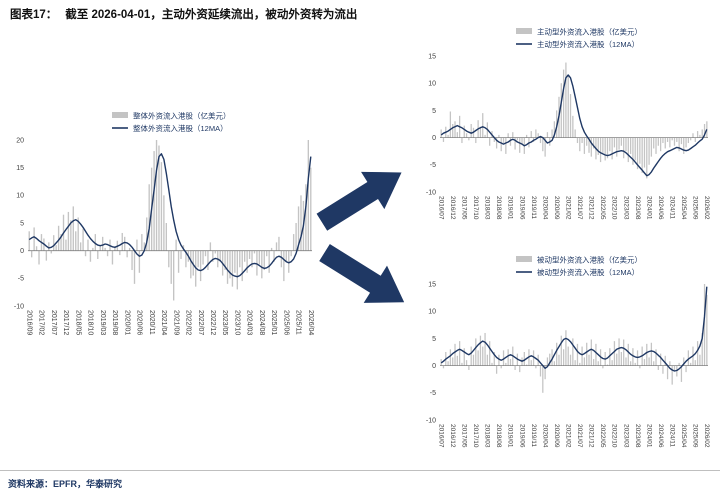  I want to click on svg-text: 主动型外资流入港股（12MA）, so click(588, 44).